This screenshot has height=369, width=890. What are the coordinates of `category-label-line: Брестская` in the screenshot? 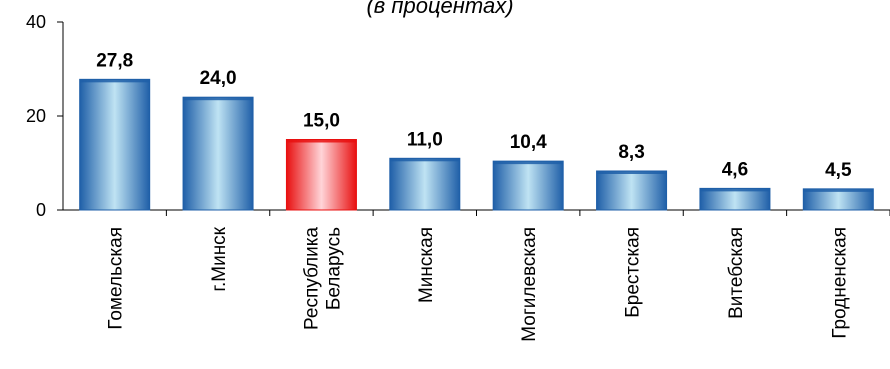 It's located at (633, 272).